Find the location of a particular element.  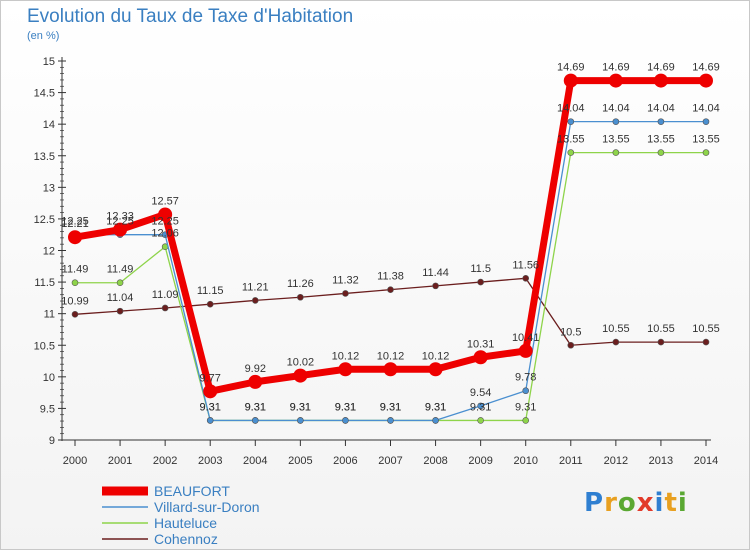

y-tick-label: 12.5 is located at coordinates (44, 220).